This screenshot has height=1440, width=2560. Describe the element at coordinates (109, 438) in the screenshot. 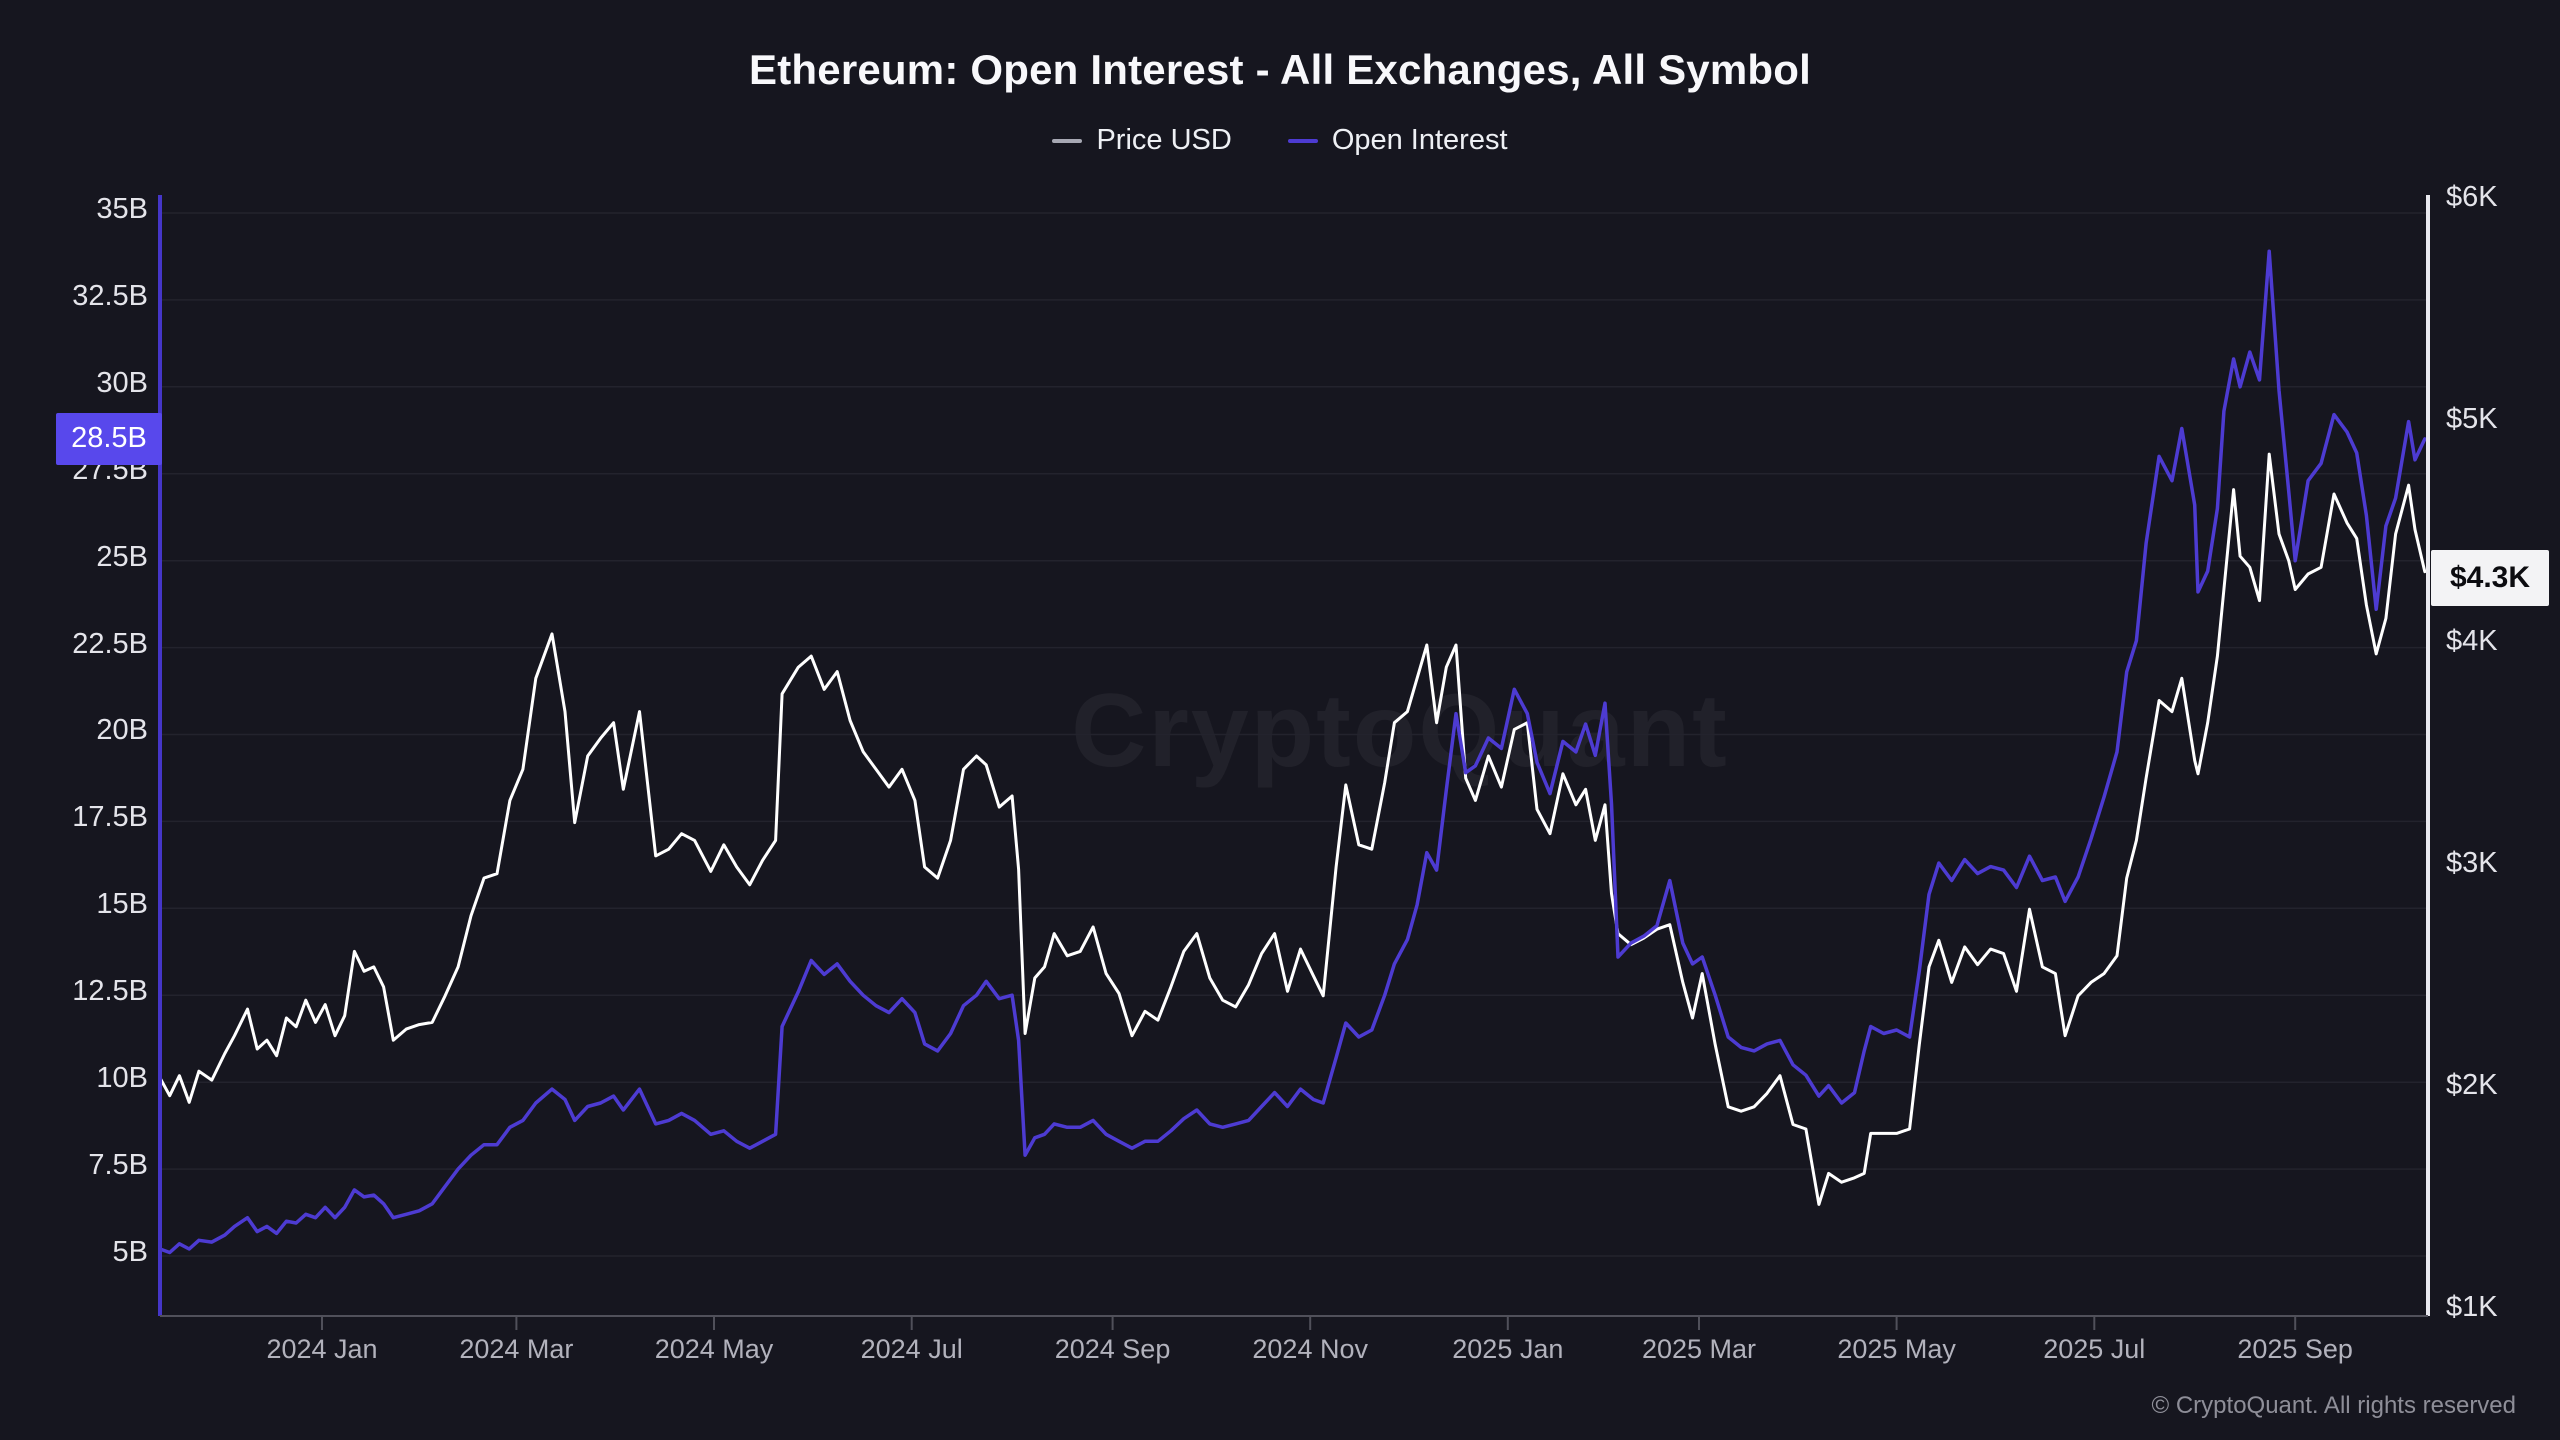

I see `open-interest-current-value-badge: 28.5B` at that location.